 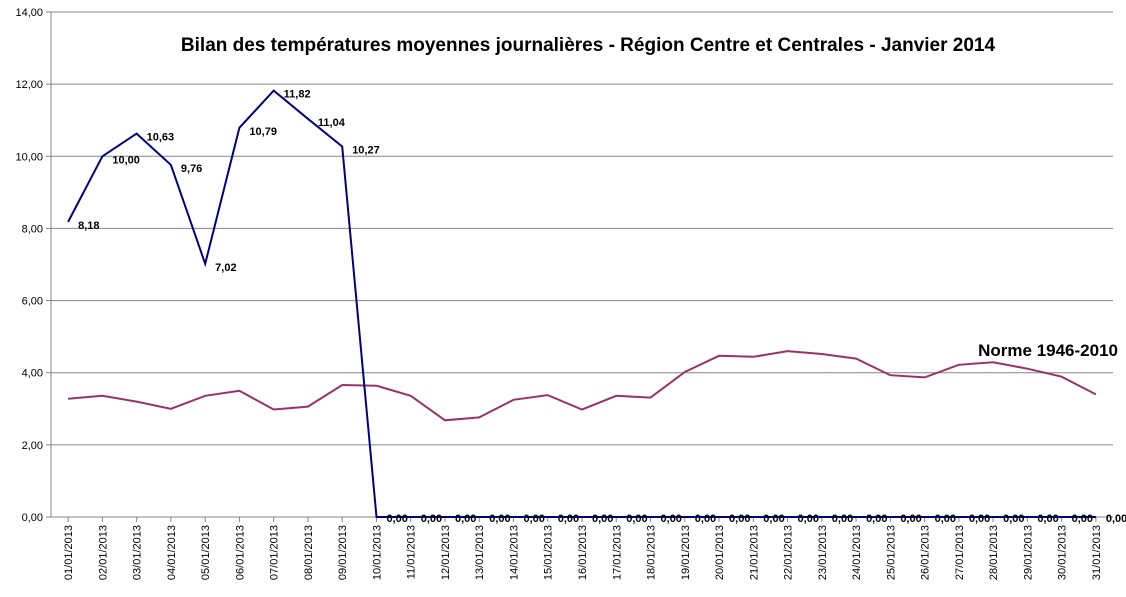 I want to click on x-tick-label: 09/01/2013, so click(x=343, y=552).